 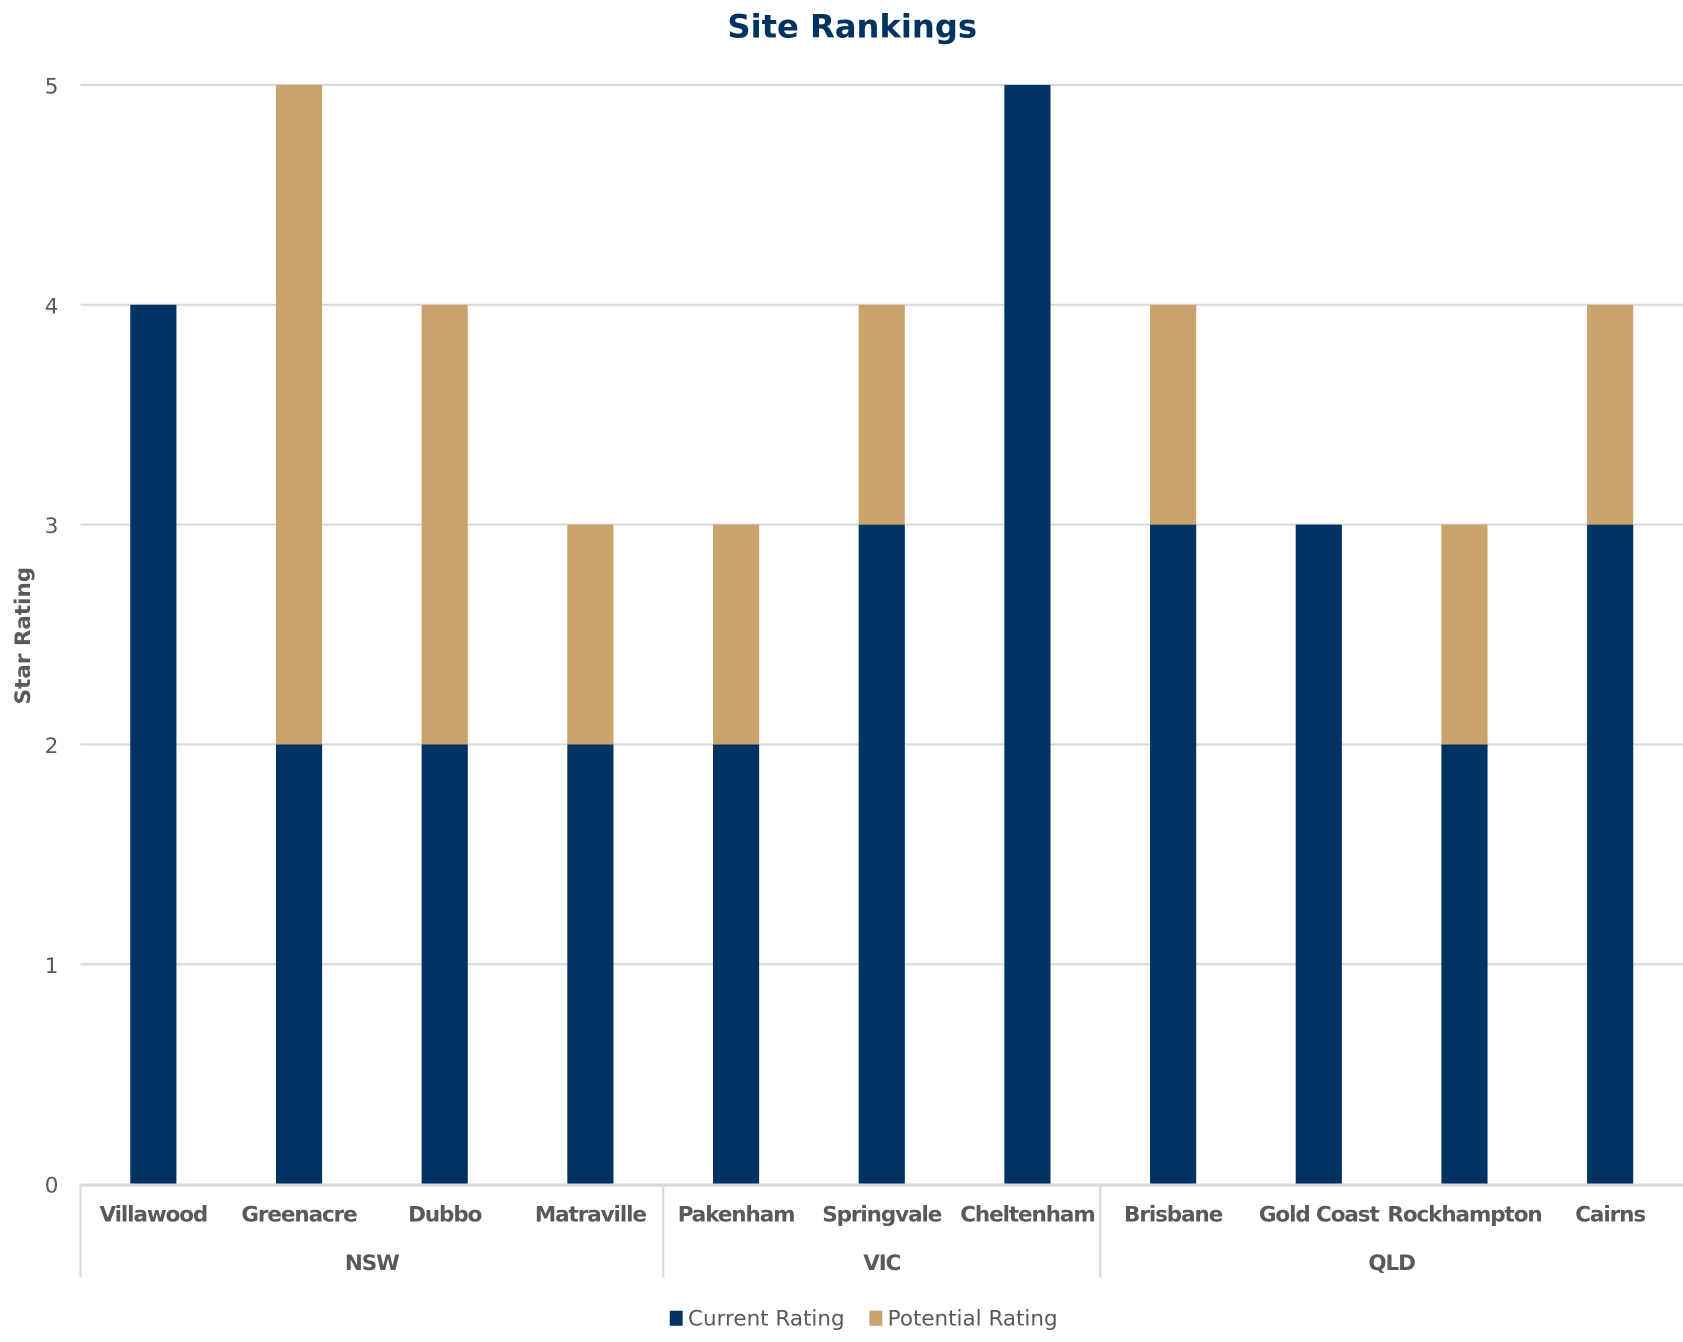 I want to click on category-label: Dubbo, so click(x=445, y=1215).